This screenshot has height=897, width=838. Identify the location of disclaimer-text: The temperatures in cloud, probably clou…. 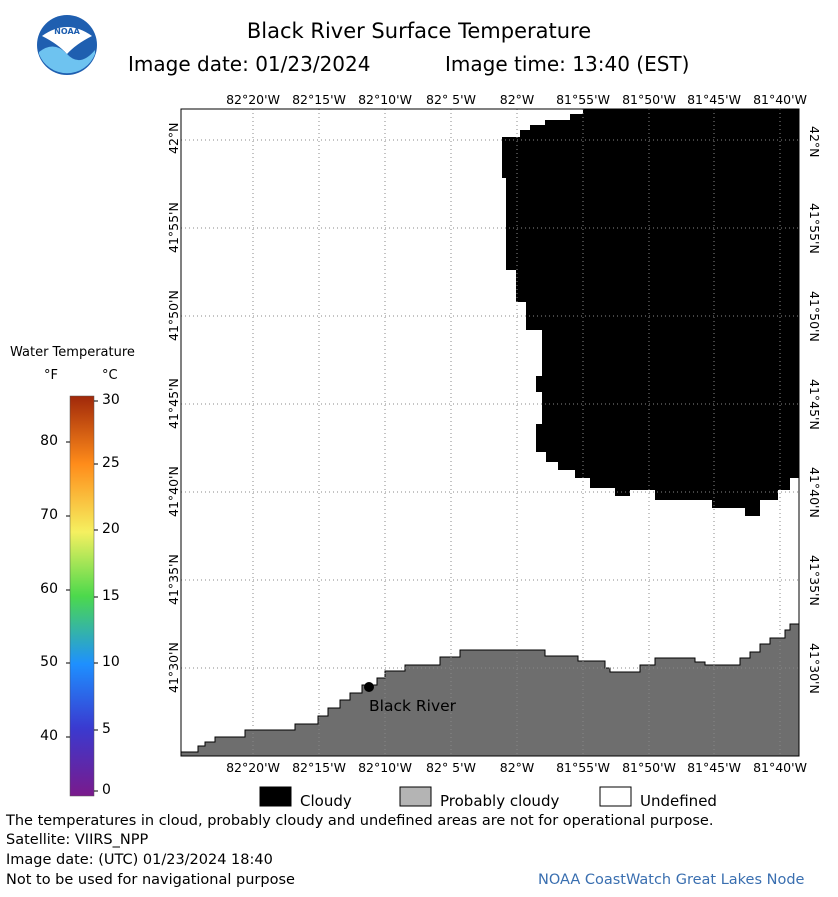
(360, 821).